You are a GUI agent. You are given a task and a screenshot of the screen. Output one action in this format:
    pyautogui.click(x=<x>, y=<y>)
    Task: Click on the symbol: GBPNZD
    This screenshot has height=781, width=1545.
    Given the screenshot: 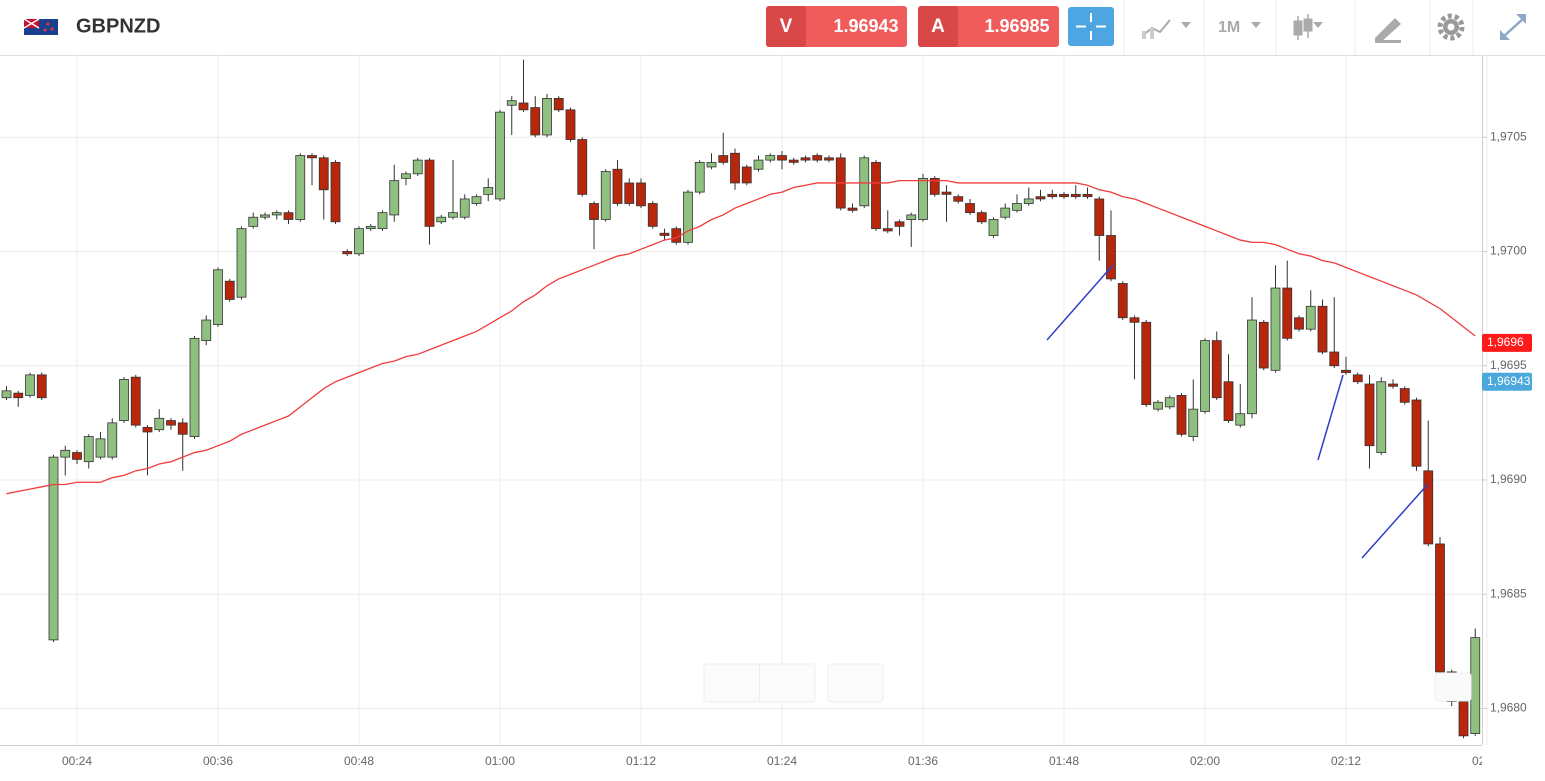 What is the action you would take?
    pyautogui.click(x=118, y=26)
    